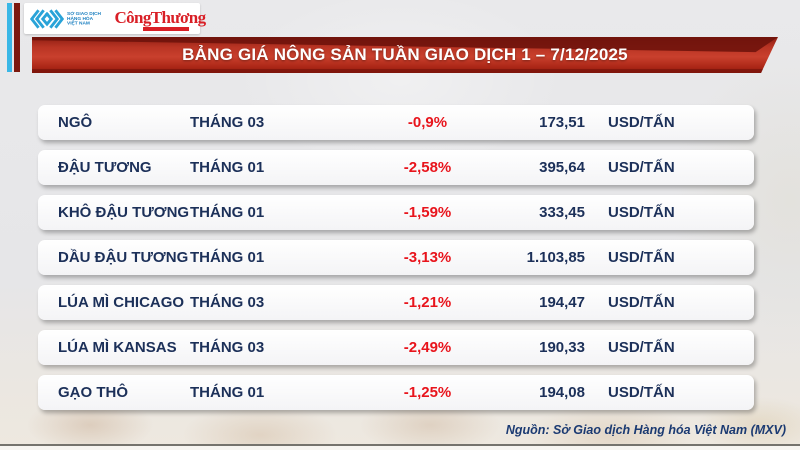 The height and width of the screenshot is (450, 800). I want to click on price-value: 395,64, so click(562, 167).